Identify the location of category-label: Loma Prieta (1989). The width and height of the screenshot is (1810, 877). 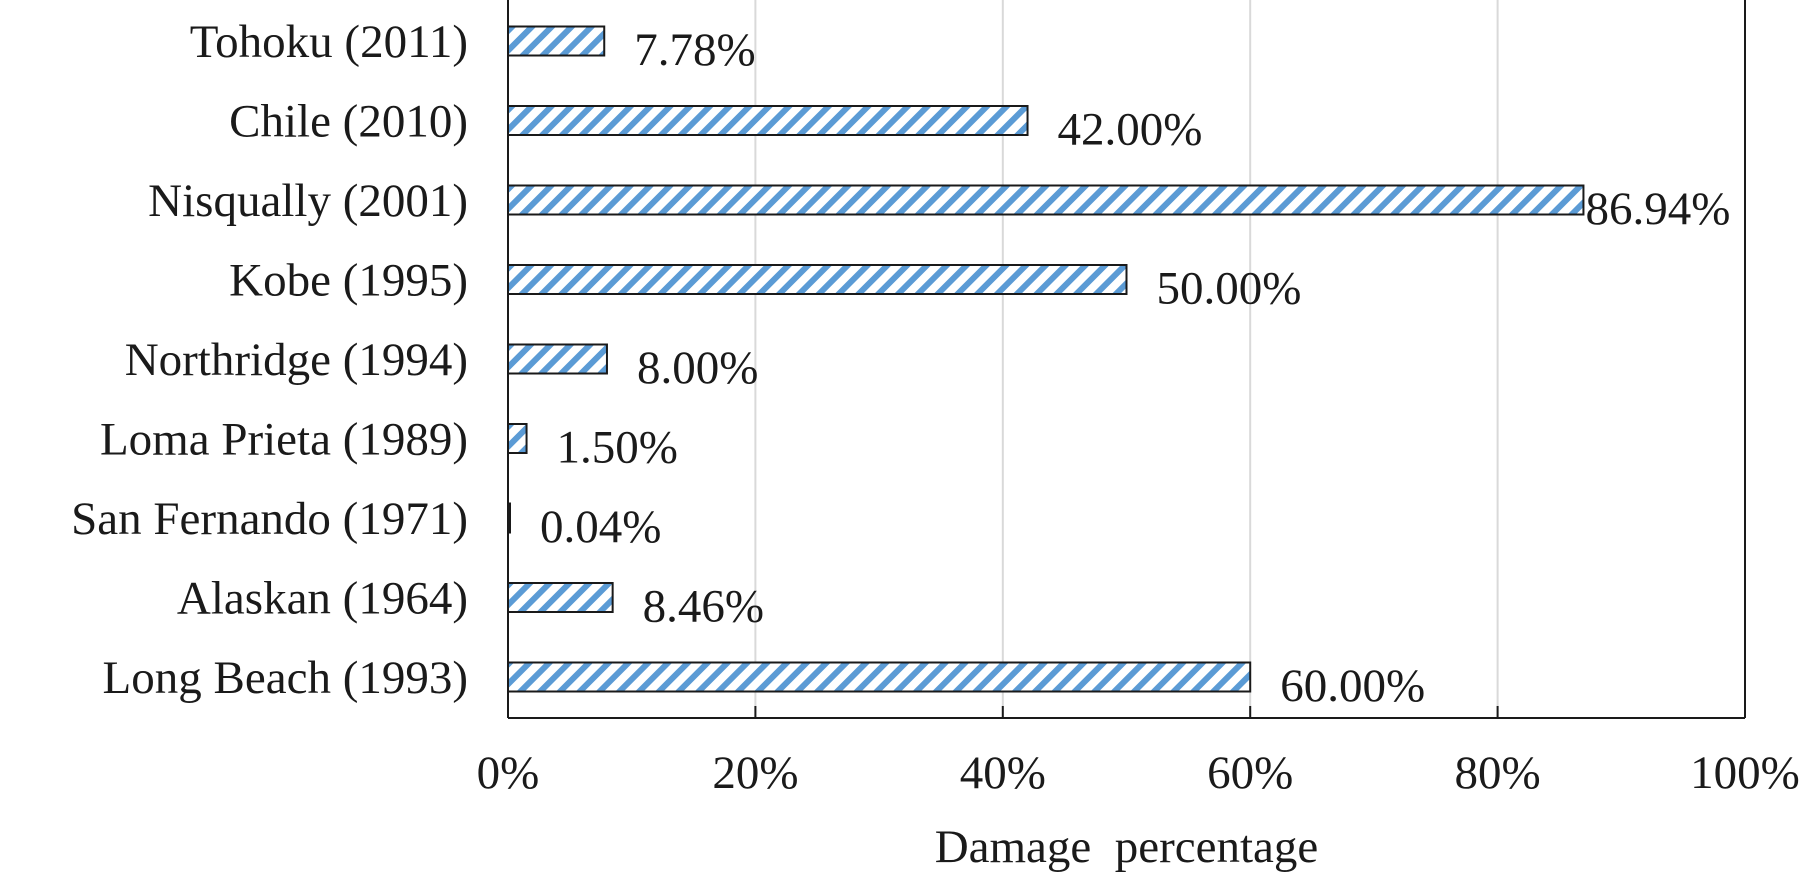
(284, 440).